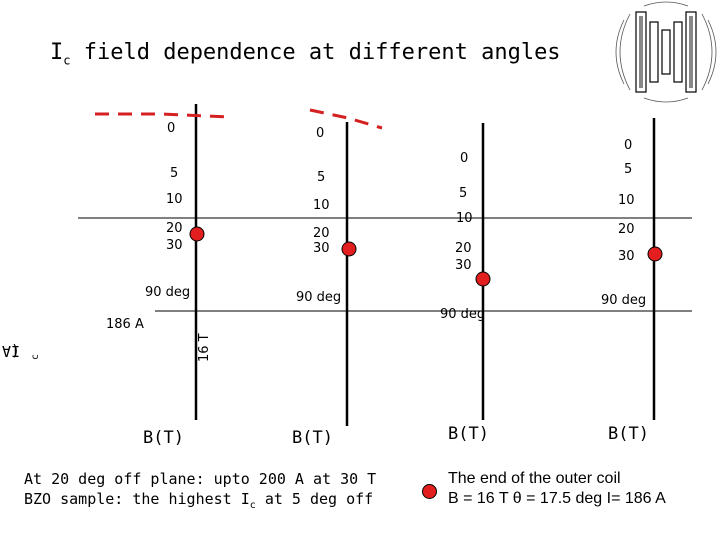 This screenshot has height=540, width=720. Describe the element at coordinates (200, 479) in the screenshot. I see `note-line-1: At 20 deg off plane: upto 200 A at 30 T` at that location.